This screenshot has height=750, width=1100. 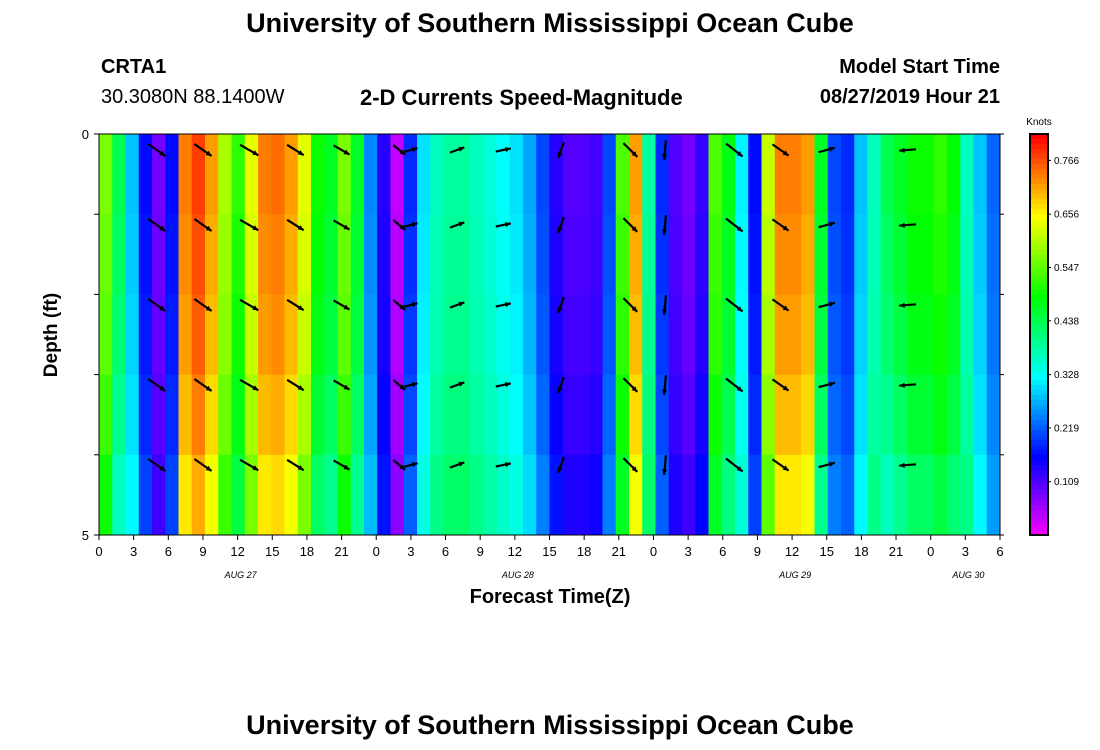 I want to click on x-tick-label: 0, so click(x=930, y=551).